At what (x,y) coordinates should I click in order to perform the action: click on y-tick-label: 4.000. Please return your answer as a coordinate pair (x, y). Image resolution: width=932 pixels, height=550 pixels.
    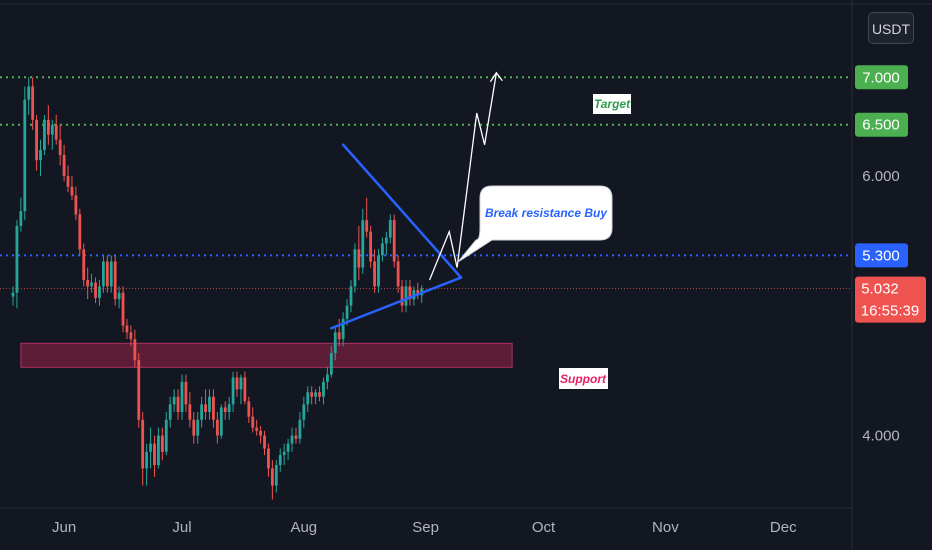
    Looking at the image, I should click on (881, 436).